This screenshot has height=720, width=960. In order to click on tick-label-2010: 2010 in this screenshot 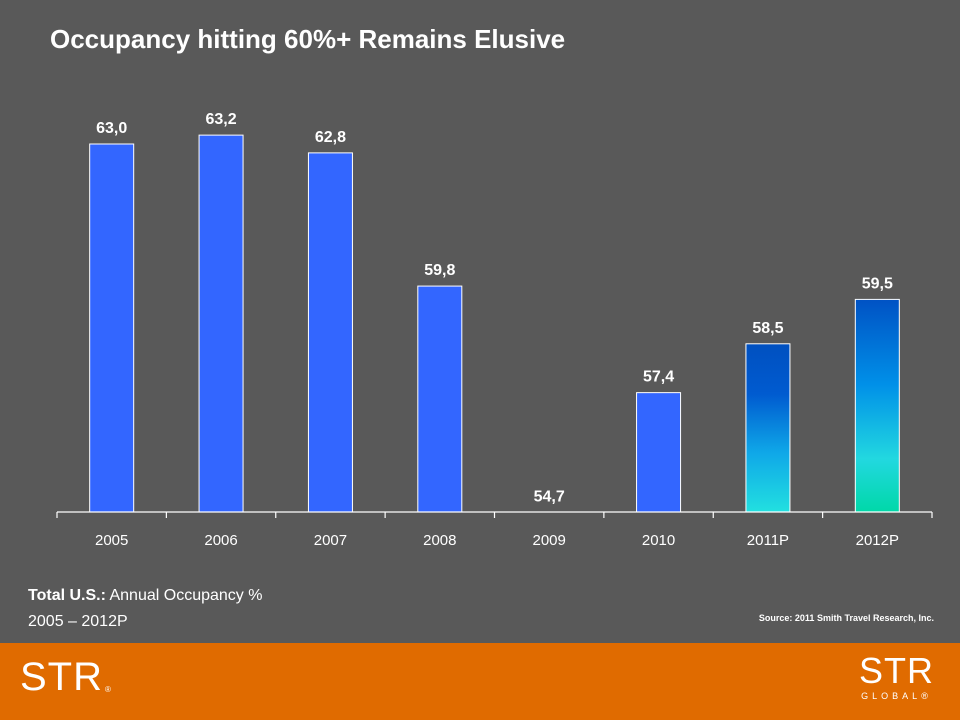, I will do `click(658, 540)`.